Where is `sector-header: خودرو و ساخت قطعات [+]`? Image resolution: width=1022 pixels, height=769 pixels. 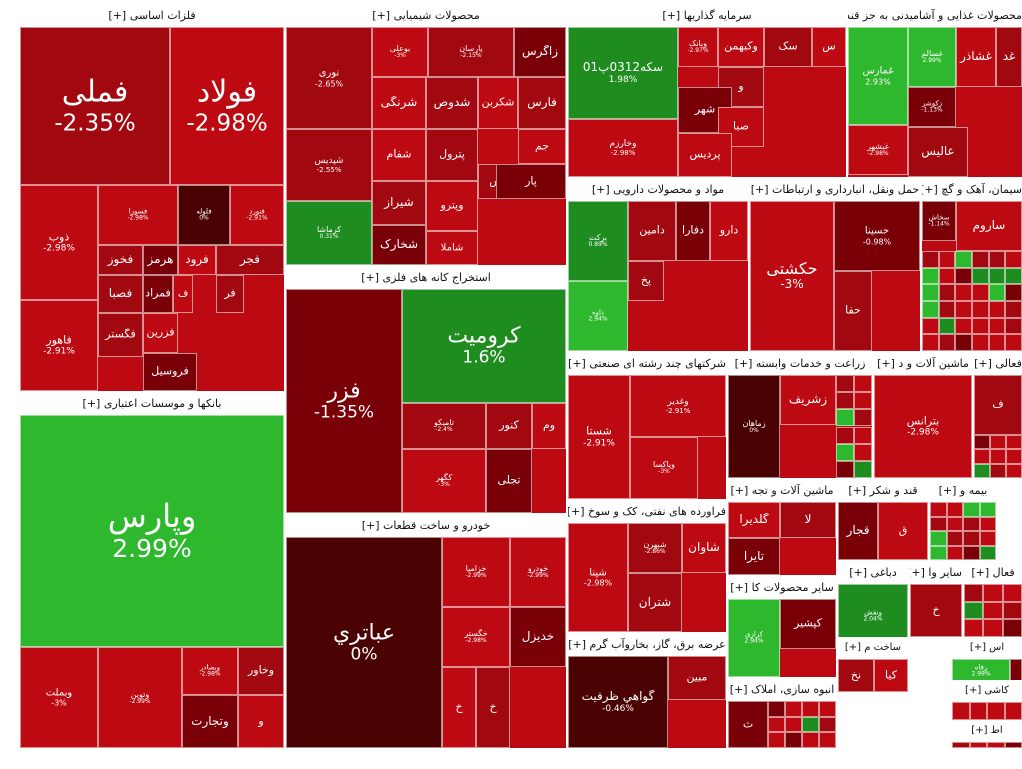
sector-header: خودرو و ساخت قطعات [+] is located at coordinates (426, 526).